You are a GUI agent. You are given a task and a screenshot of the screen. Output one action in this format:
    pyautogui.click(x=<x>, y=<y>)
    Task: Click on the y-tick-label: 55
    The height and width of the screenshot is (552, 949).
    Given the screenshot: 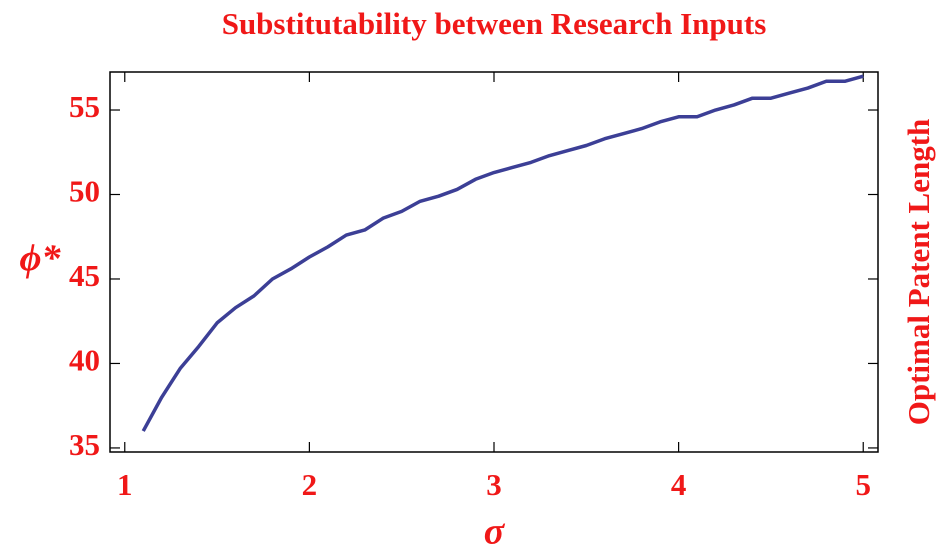 What is the action you would take?
    pyautogui.click(x=84, y=106)
    